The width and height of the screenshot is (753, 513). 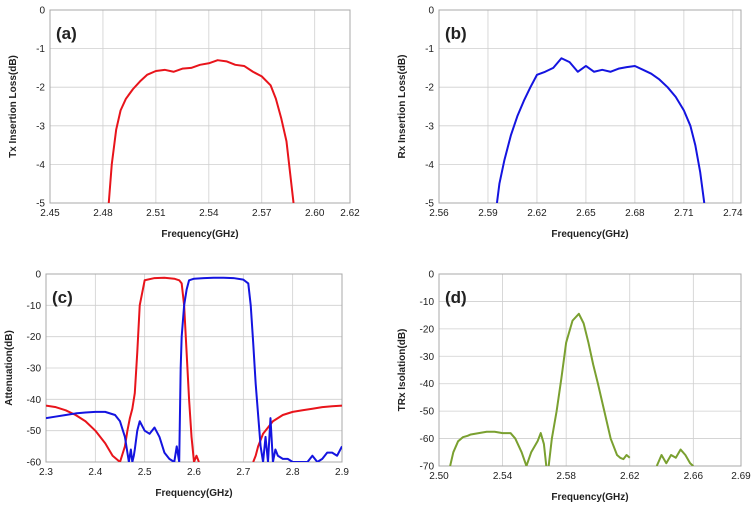 What do you see at coordinates (243, 472) in the screenshot?
I see `x-tick-label: 2.7` at bounding box center [243, 472].